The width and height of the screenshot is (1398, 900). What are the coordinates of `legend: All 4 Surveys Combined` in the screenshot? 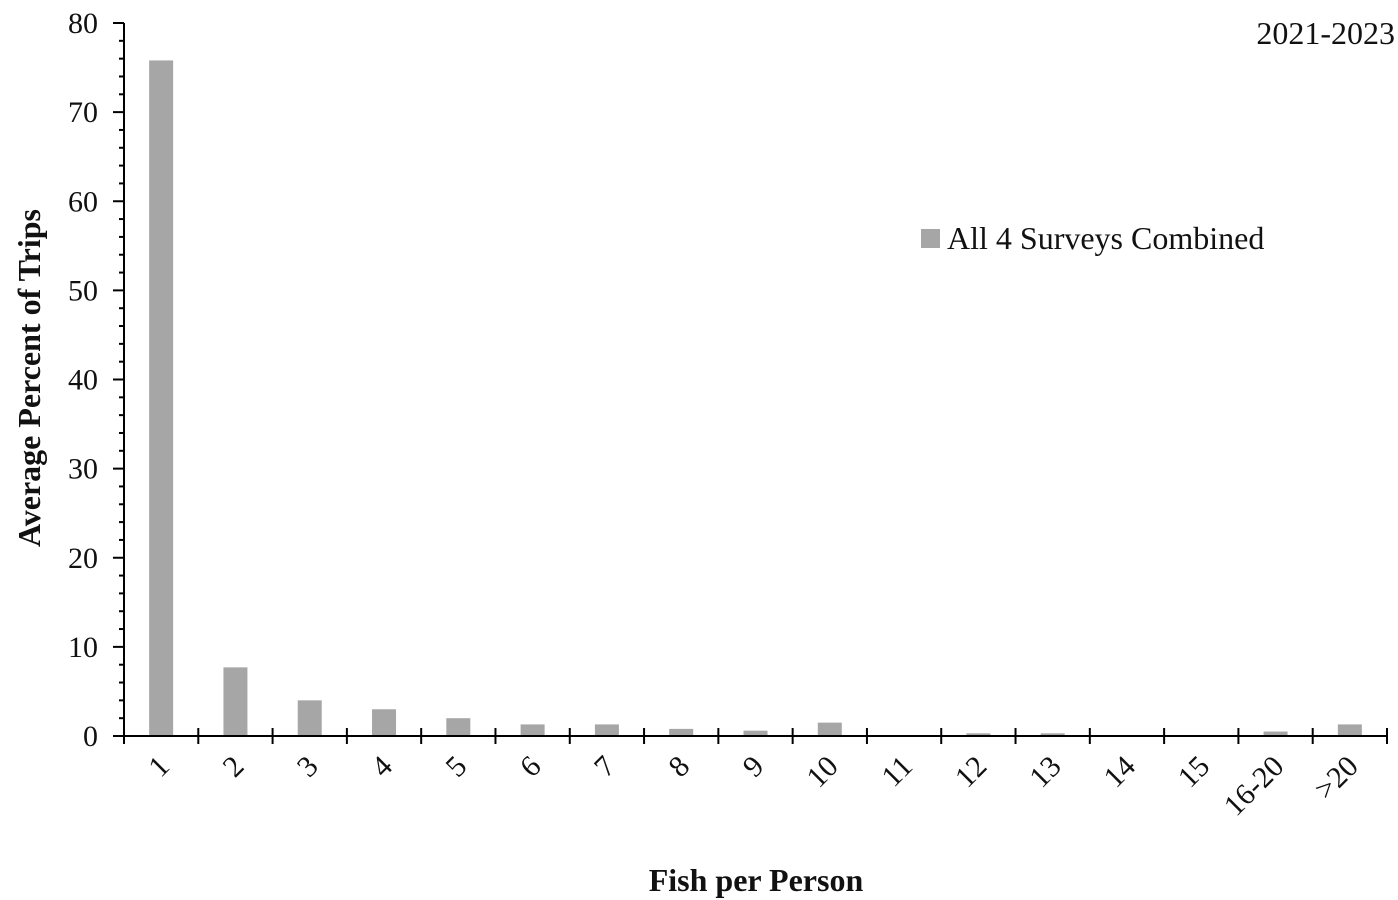 It's located at (1092, 238).